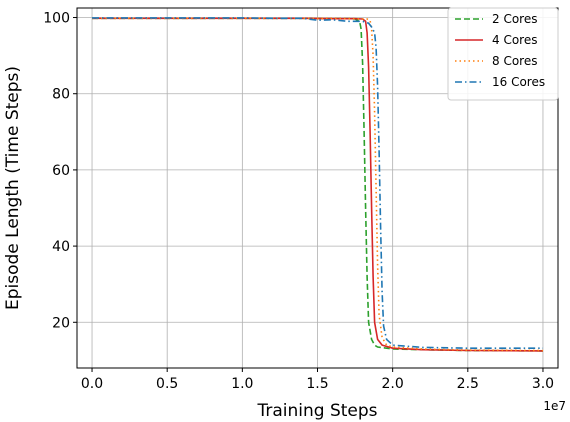  What do you see at coordinates (468, 384) in the screenshot?
I see `x-tick-label: 2.5` at bounding box center [468, 384].